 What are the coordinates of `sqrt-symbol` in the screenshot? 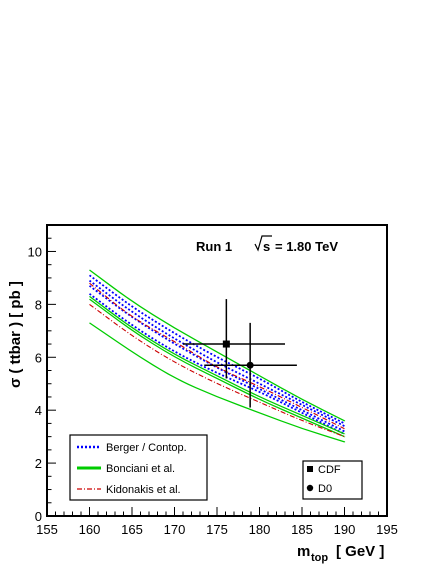 It's located at (263, 243).